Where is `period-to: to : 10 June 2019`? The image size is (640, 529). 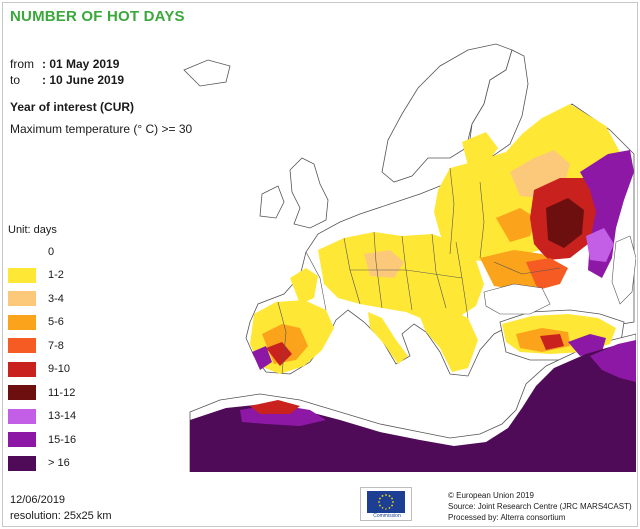 period-to: to : 10 June 2019 is located at coordinates (67, 80).